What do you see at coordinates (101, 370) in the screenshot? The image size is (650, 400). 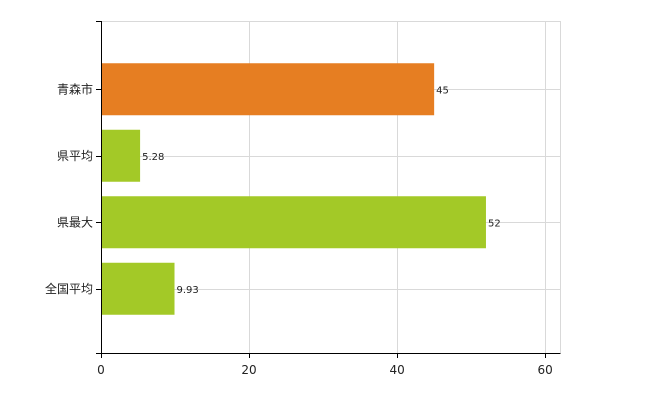 I see `x-tick-label: 0` at bounding box center [101, 370].